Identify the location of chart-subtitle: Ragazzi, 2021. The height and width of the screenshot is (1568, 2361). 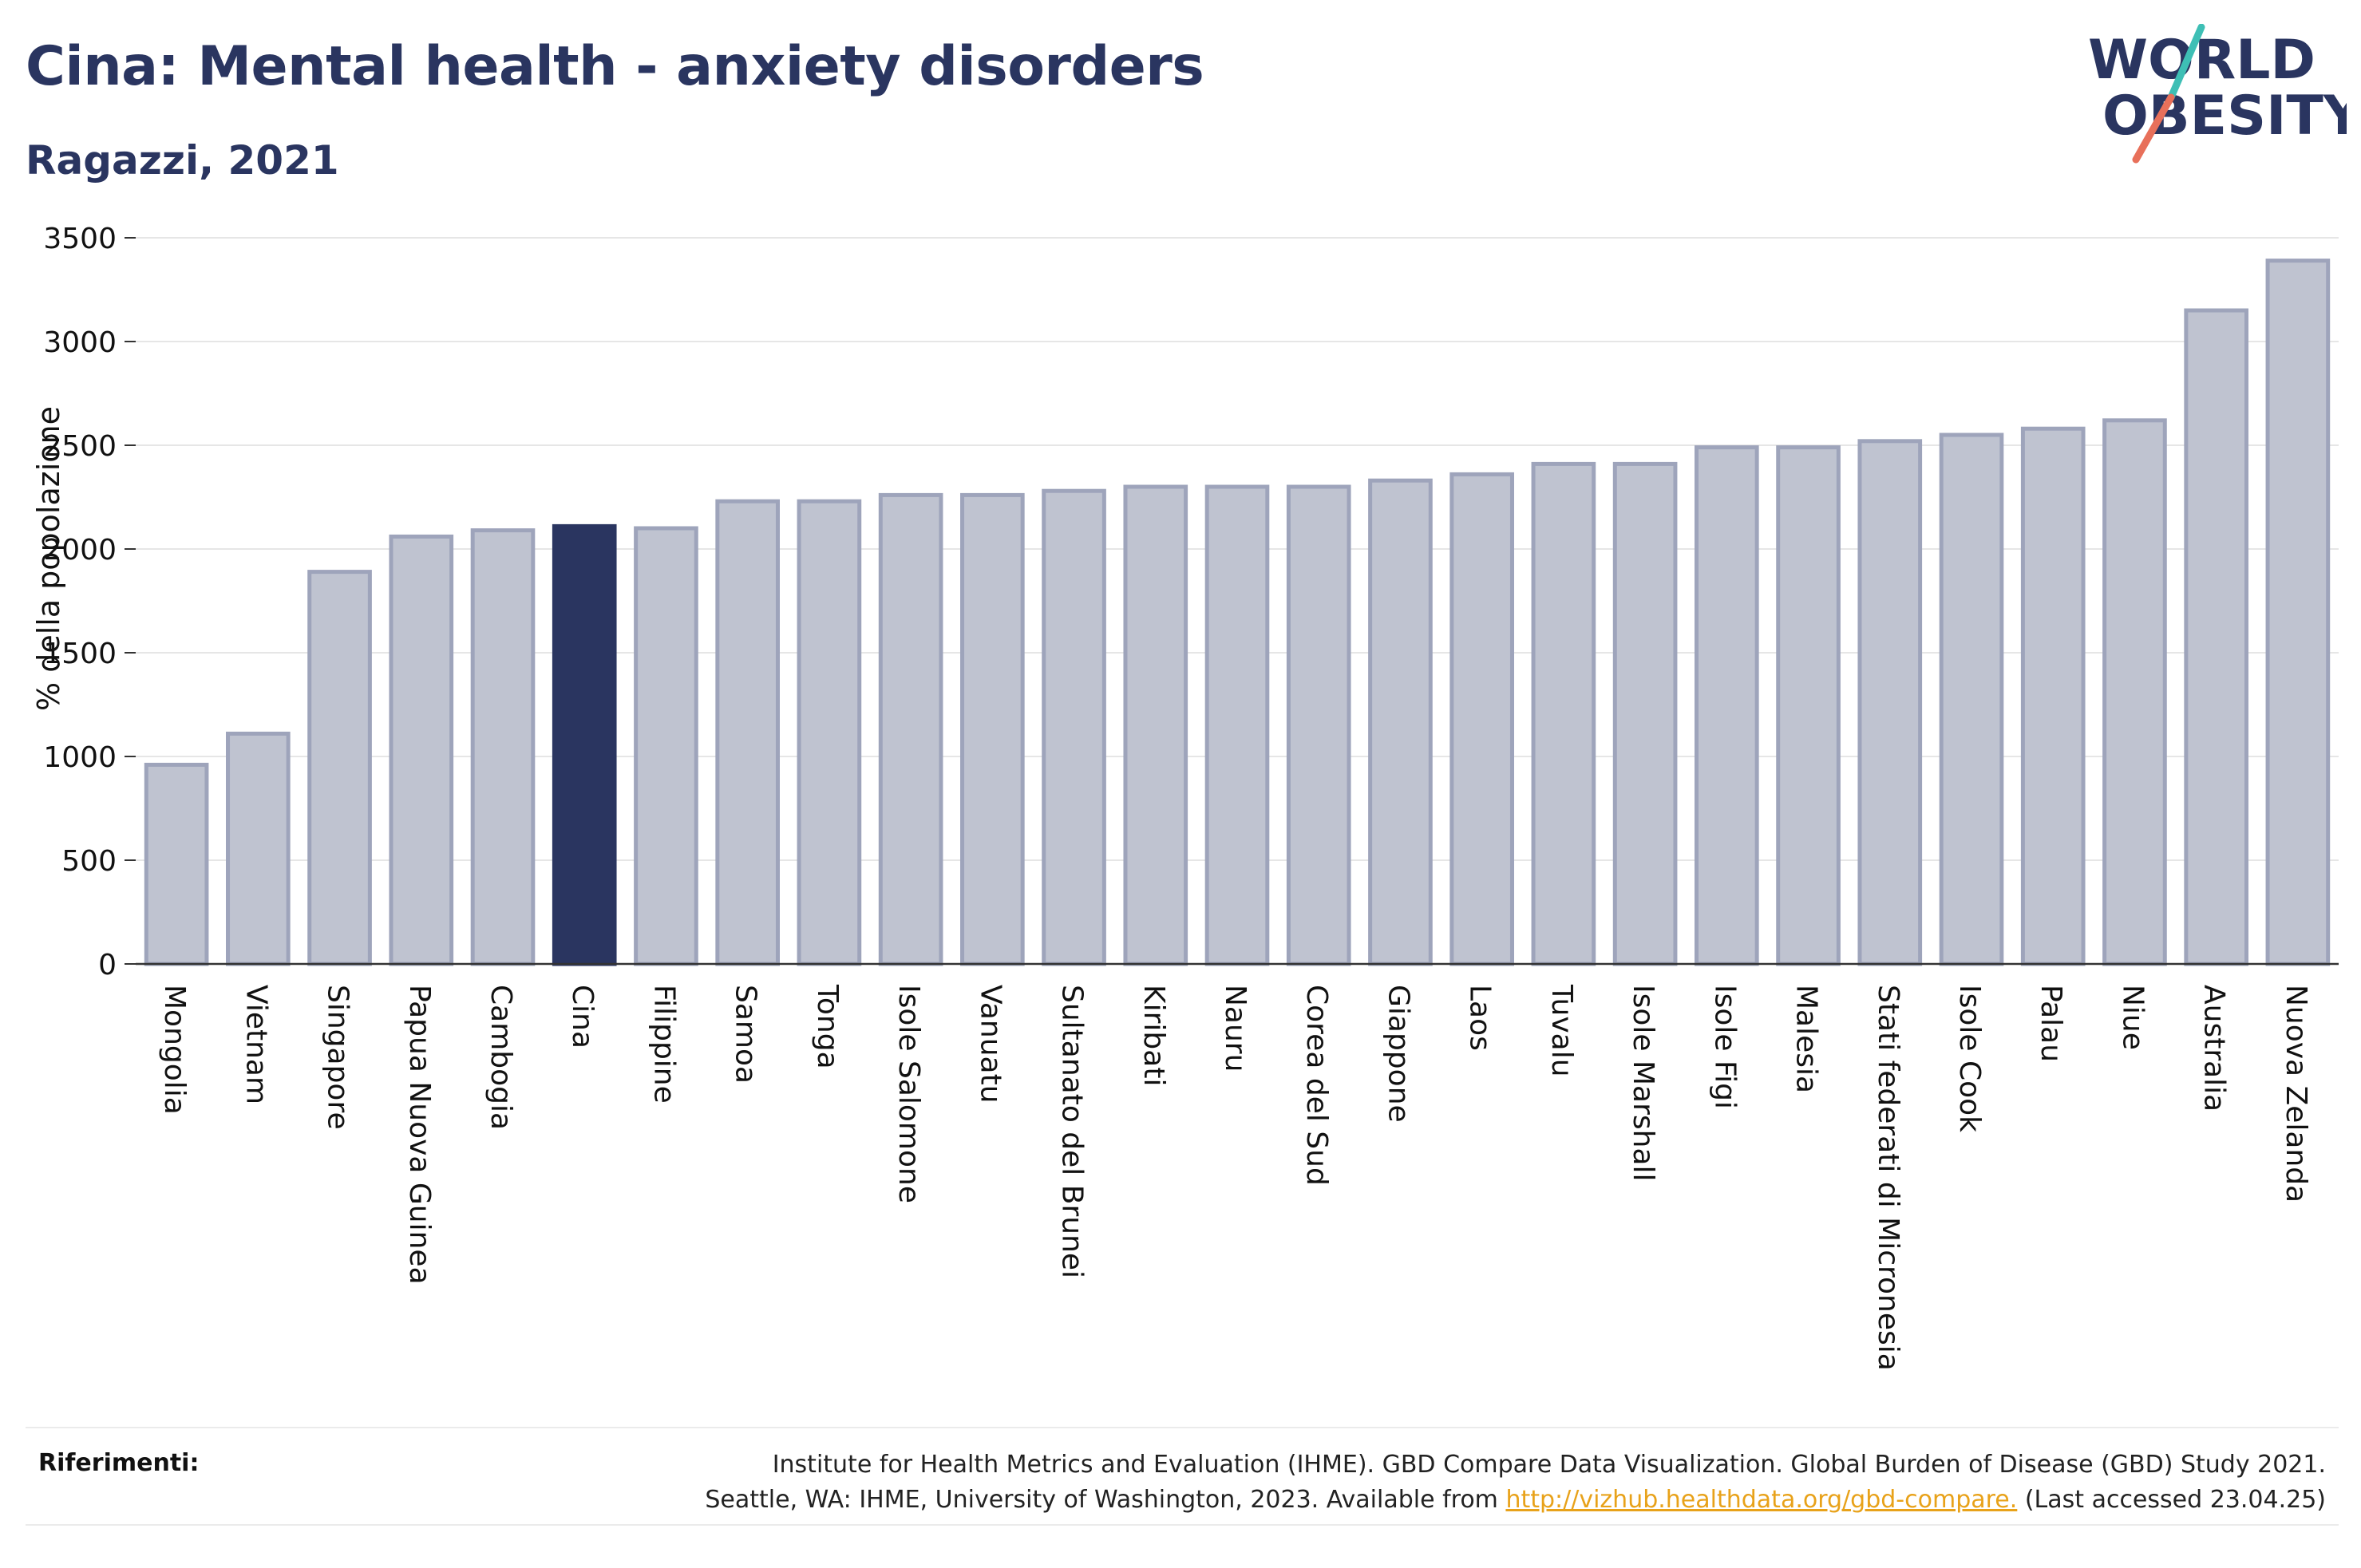
(182, 160).